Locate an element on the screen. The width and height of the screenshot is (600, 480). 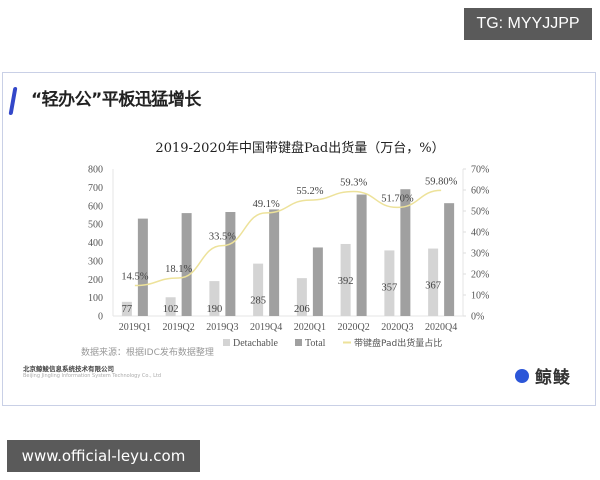
x-axis-category: 2019Q2 is located at coordinates (179, 327).